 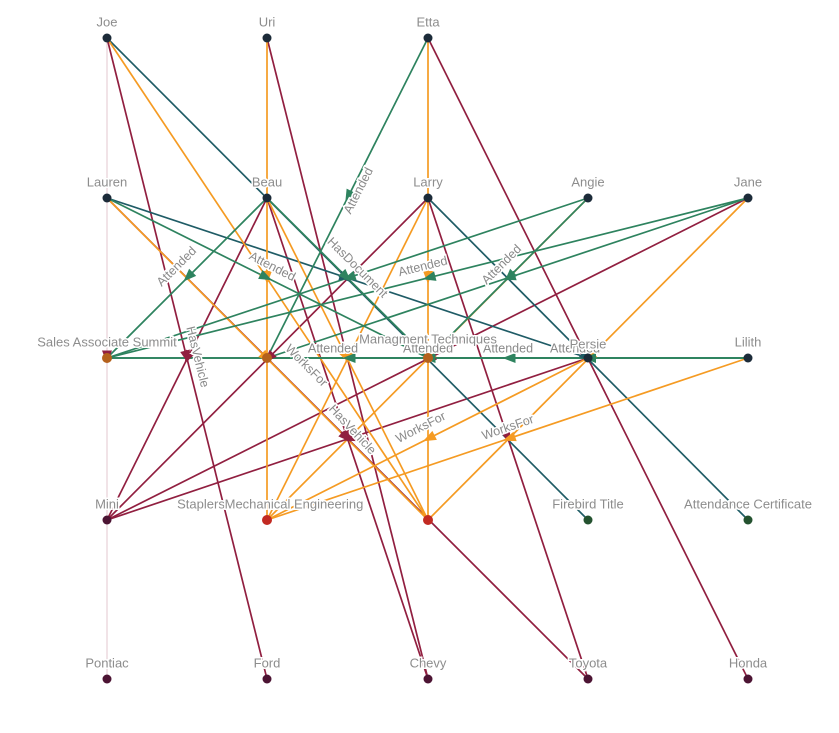 I want to click on node-beau, so click(x=267, y=198).